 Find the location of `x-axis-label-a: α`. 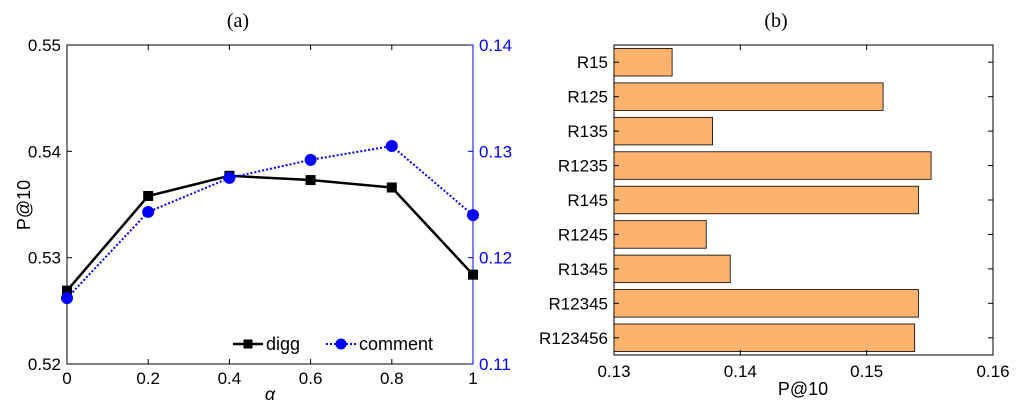

x-axis-label-a: α is located at coordinates (270, 394).